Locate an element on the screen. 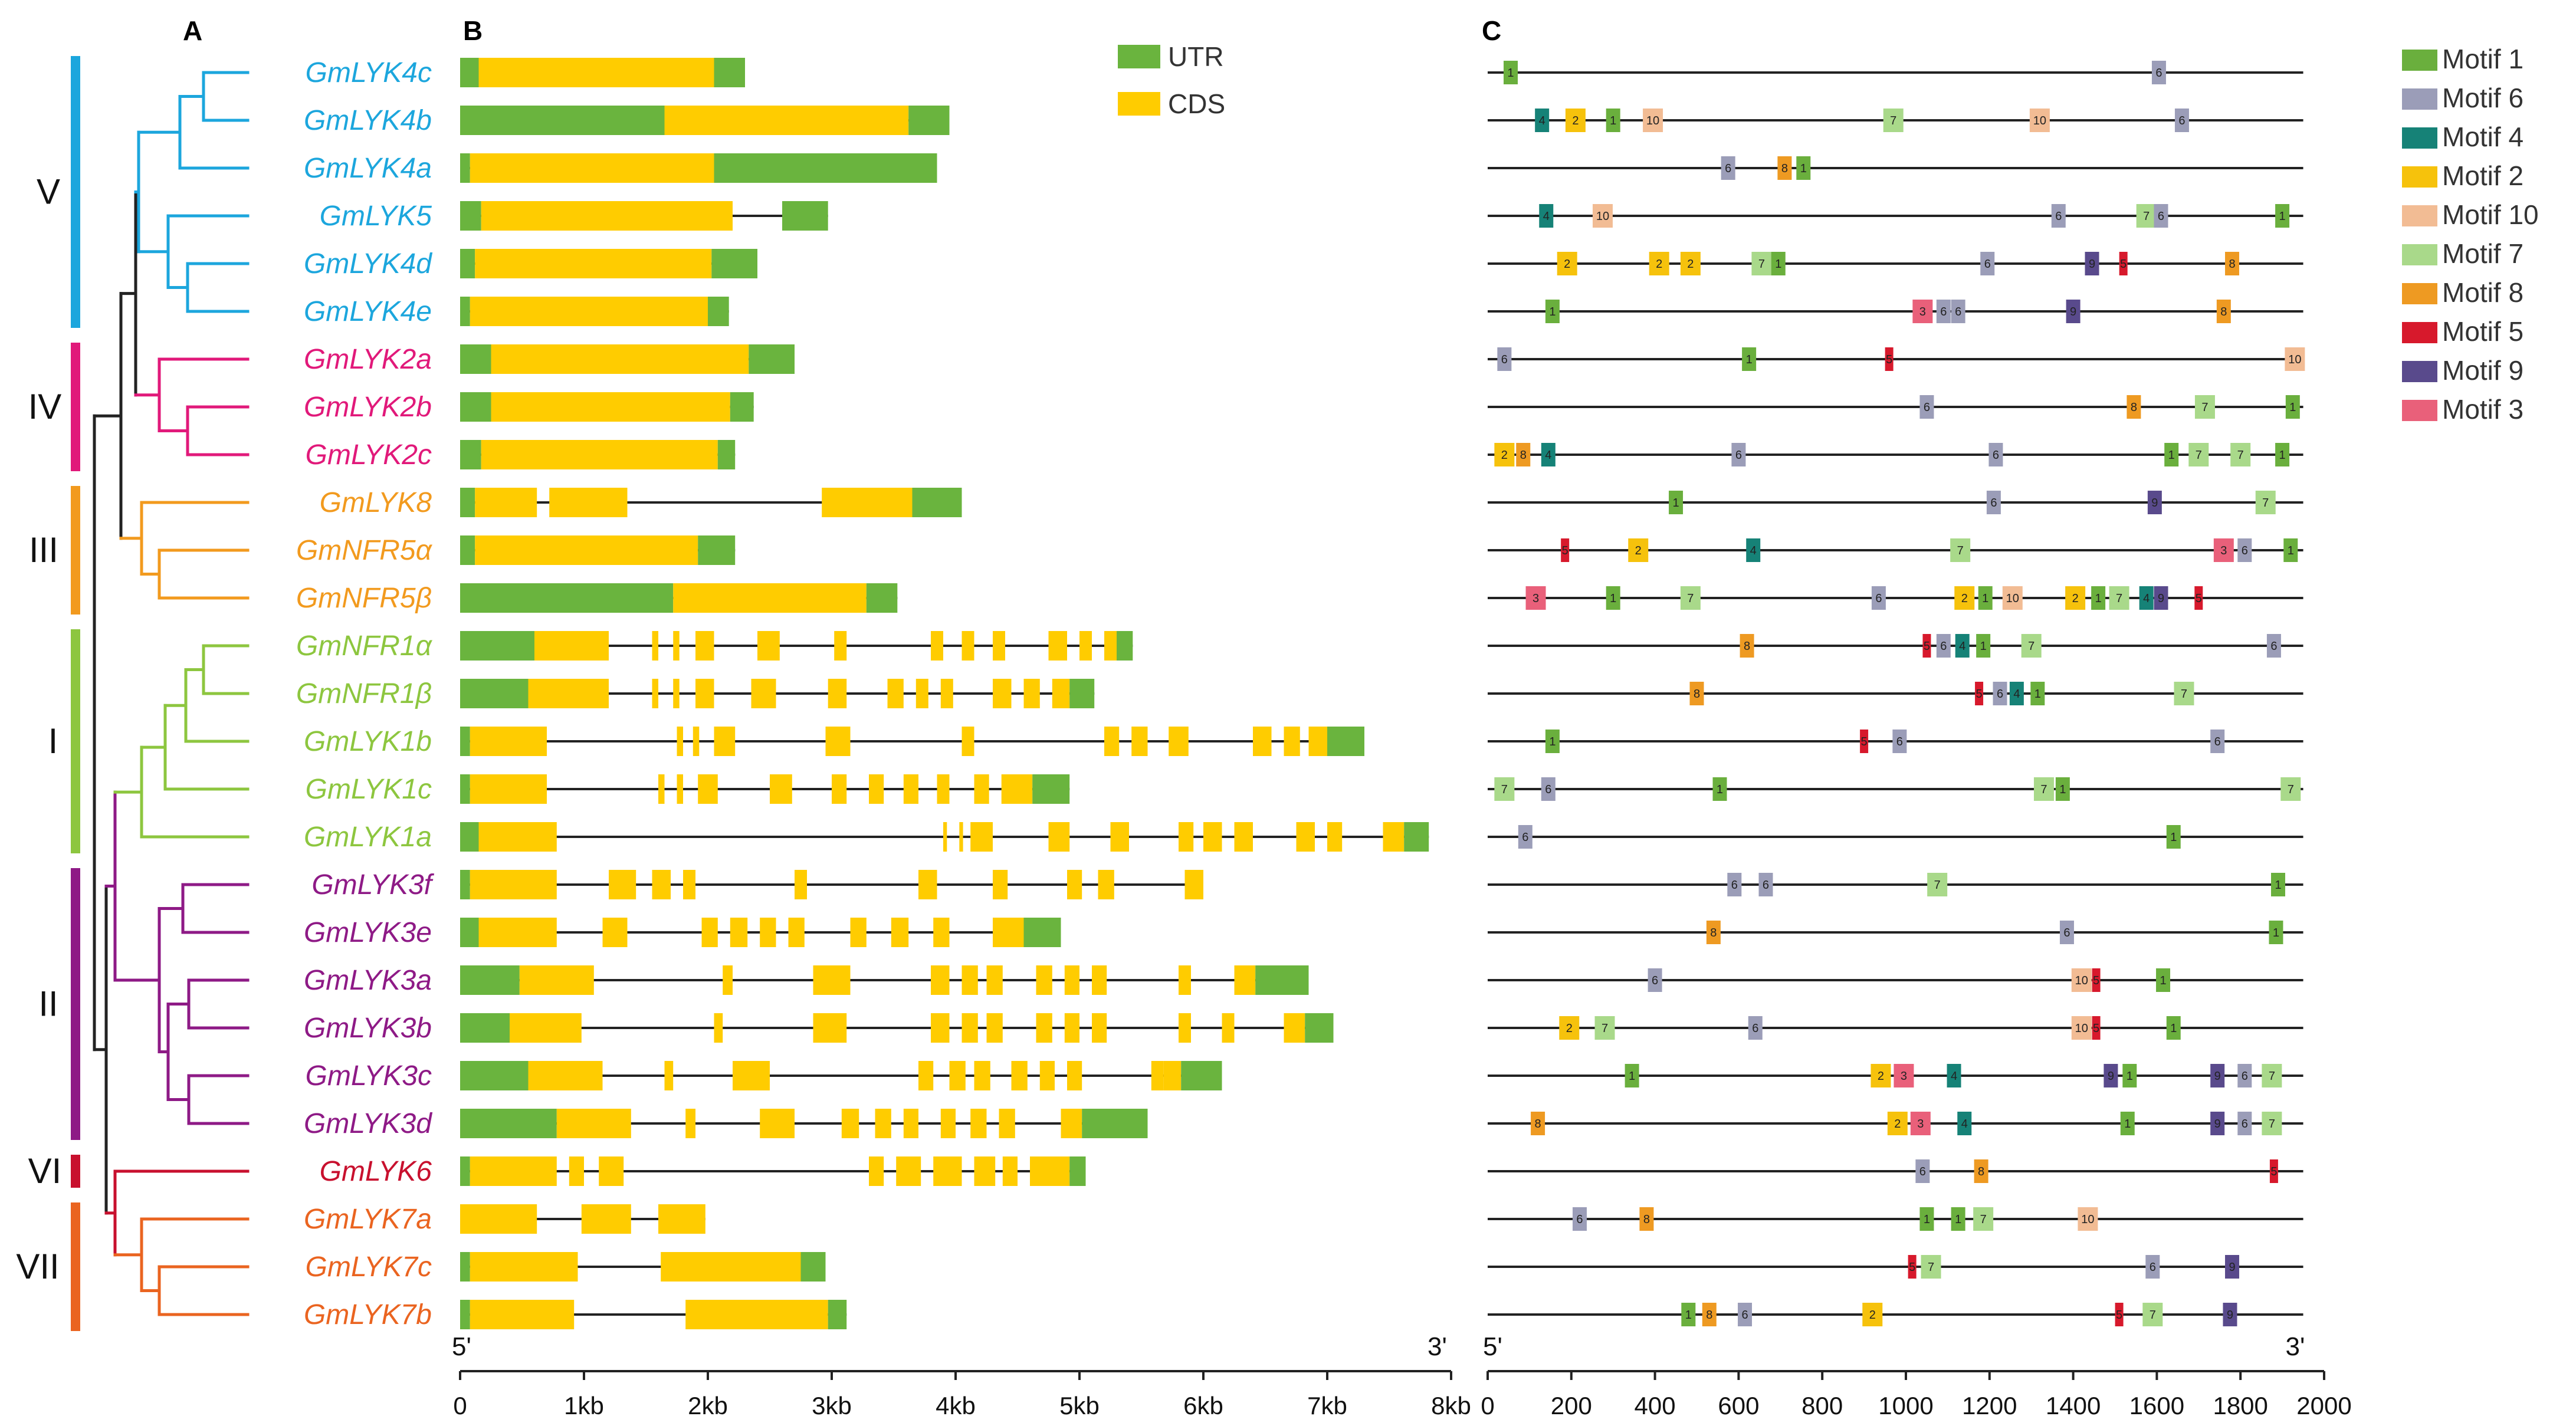 The height and width of the screenshot is (1426, 2576). gene-label: GmLYK3f is located at coordinates (372, 885).